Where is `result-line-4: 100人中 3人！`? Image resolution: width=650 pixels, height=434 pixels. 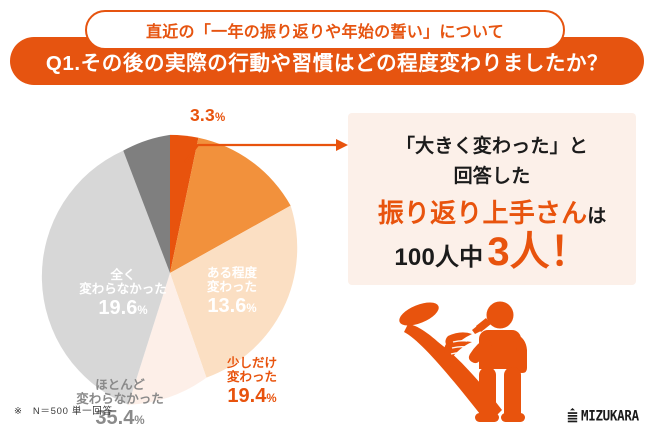 result-line-4: 100人中 3人！ is located at coordinates (492, 251).